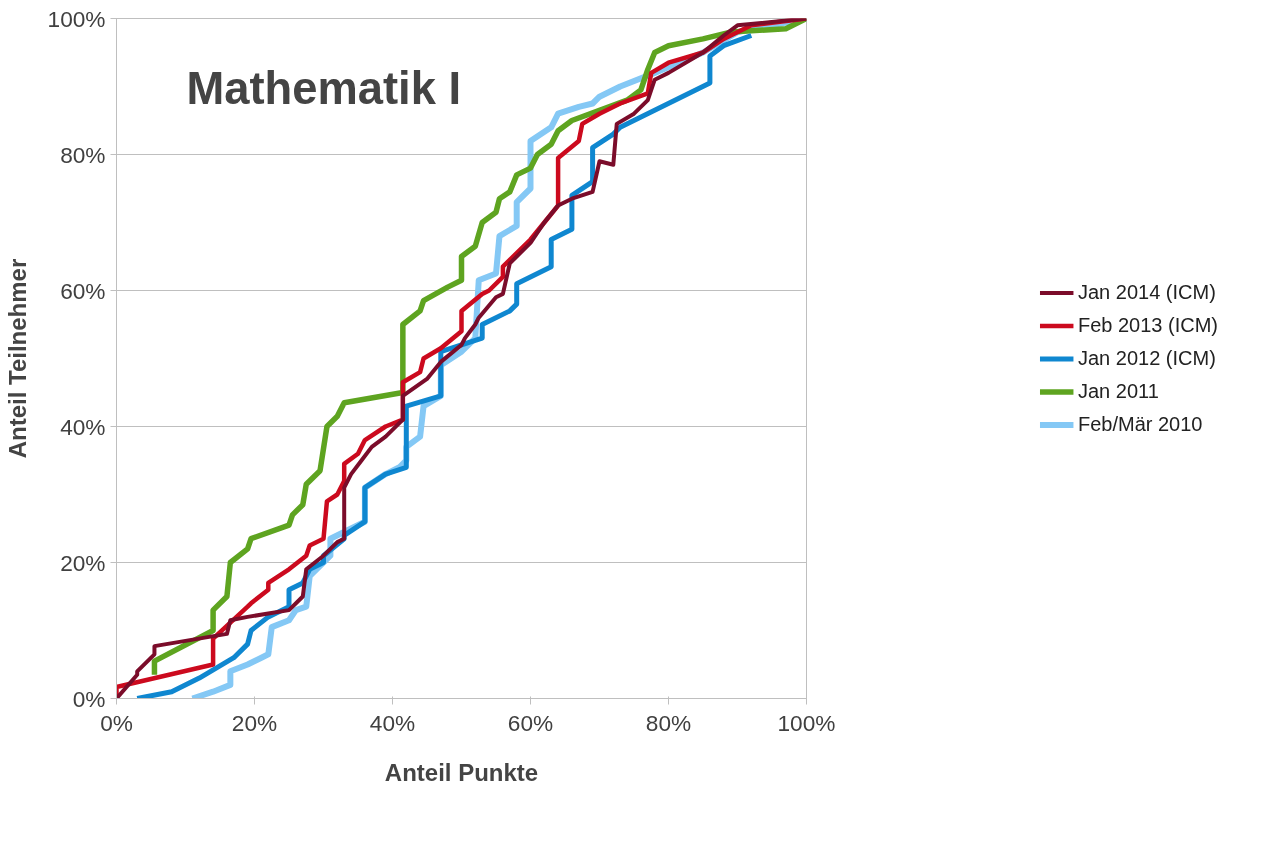  Describe the element at coordinates (83, 154) in the screenshot. I see `y-tick-label: 80%` at that location.